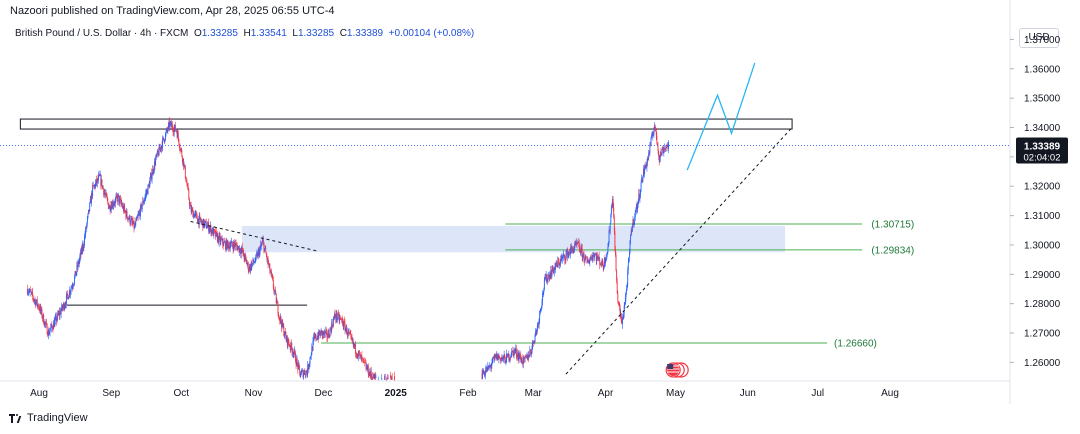 This screenshot has width=1080, height=434. I want to click on brand-name: TradingView, so click(57, 418).